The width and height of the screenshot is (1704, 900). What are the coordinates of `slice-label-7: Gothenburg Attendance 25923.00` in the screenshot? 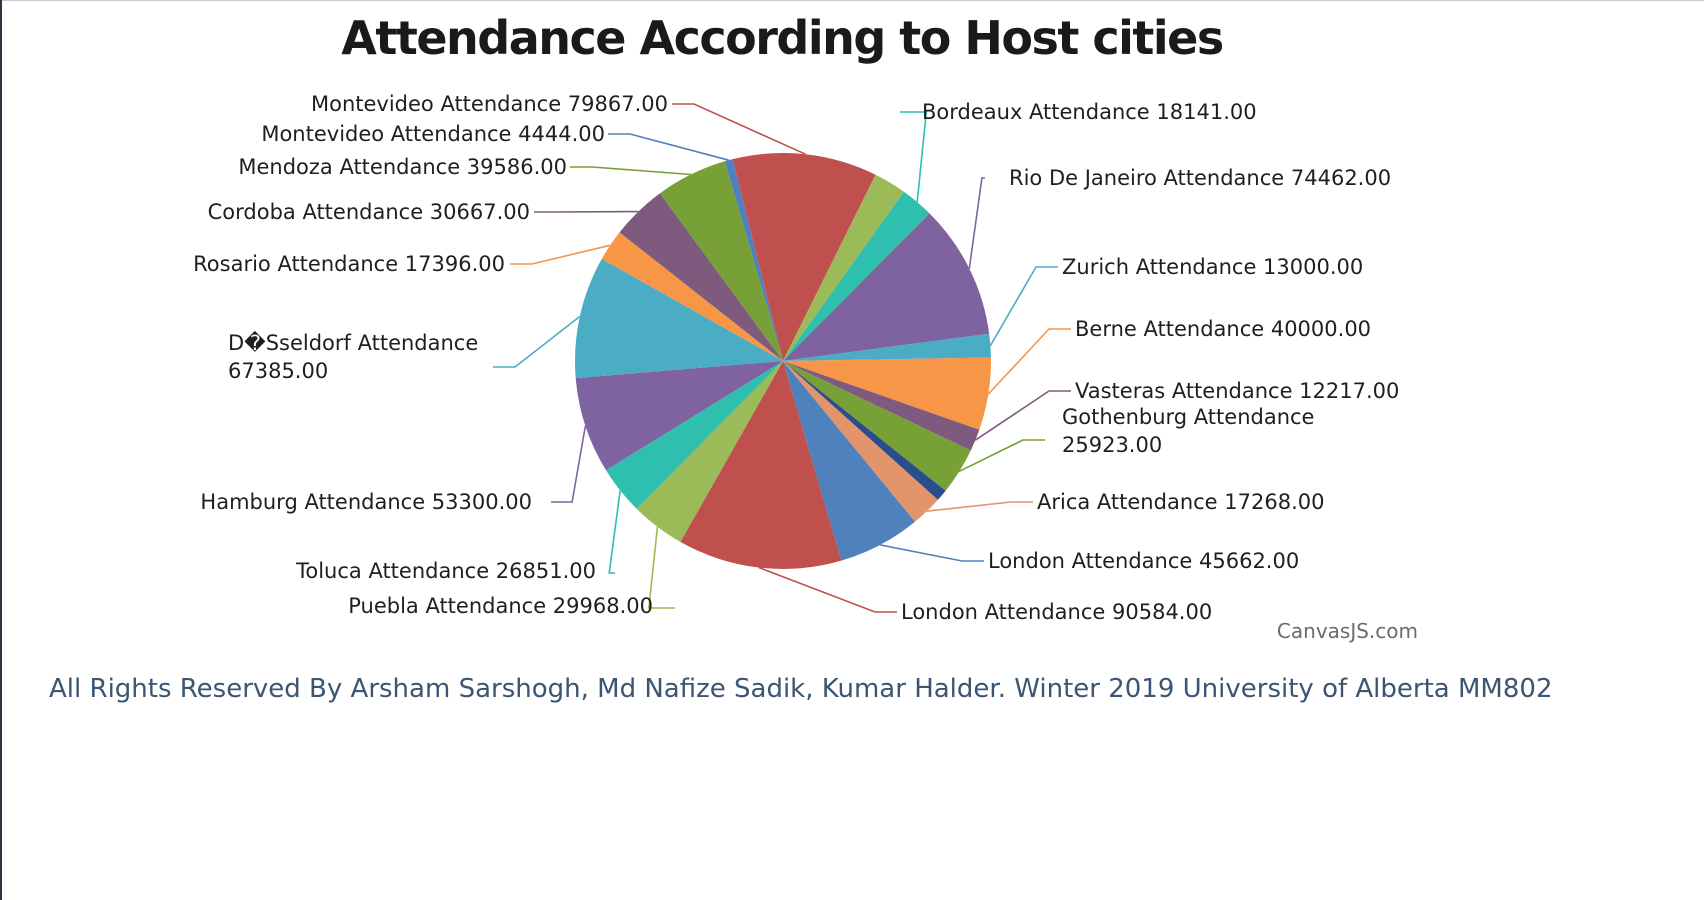 It's located at (1188, 431).